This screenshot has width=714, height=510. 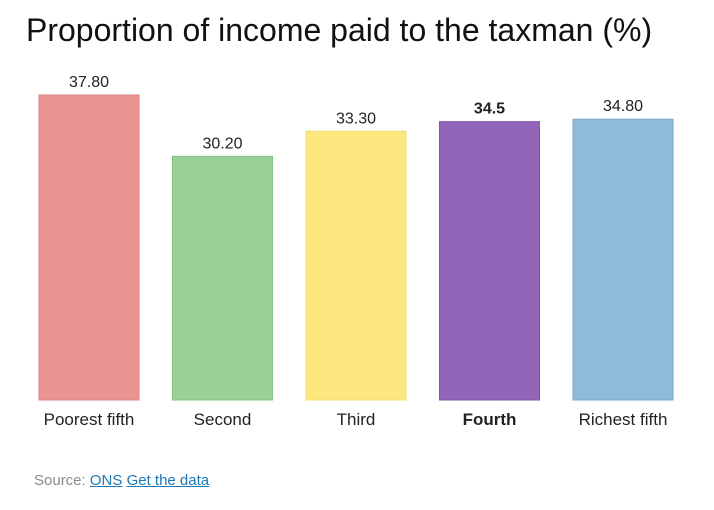 What do you see at coordinates (89, 419) in the screenshot?
I see `category-label-poorest-fifth: Poorest fifth` at bounding box center [89, 419].